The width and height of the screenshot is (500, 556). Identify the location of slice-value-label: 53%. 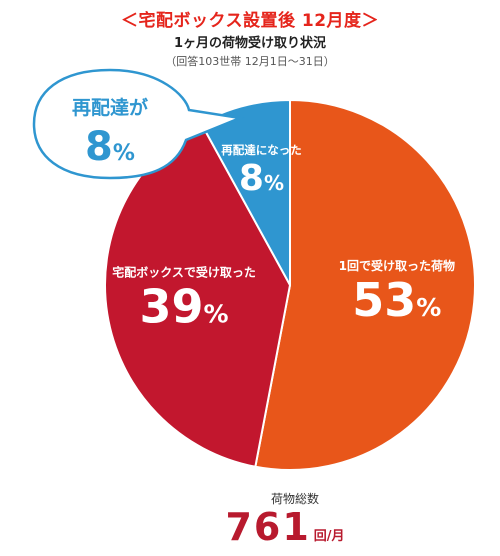
(396, 300).